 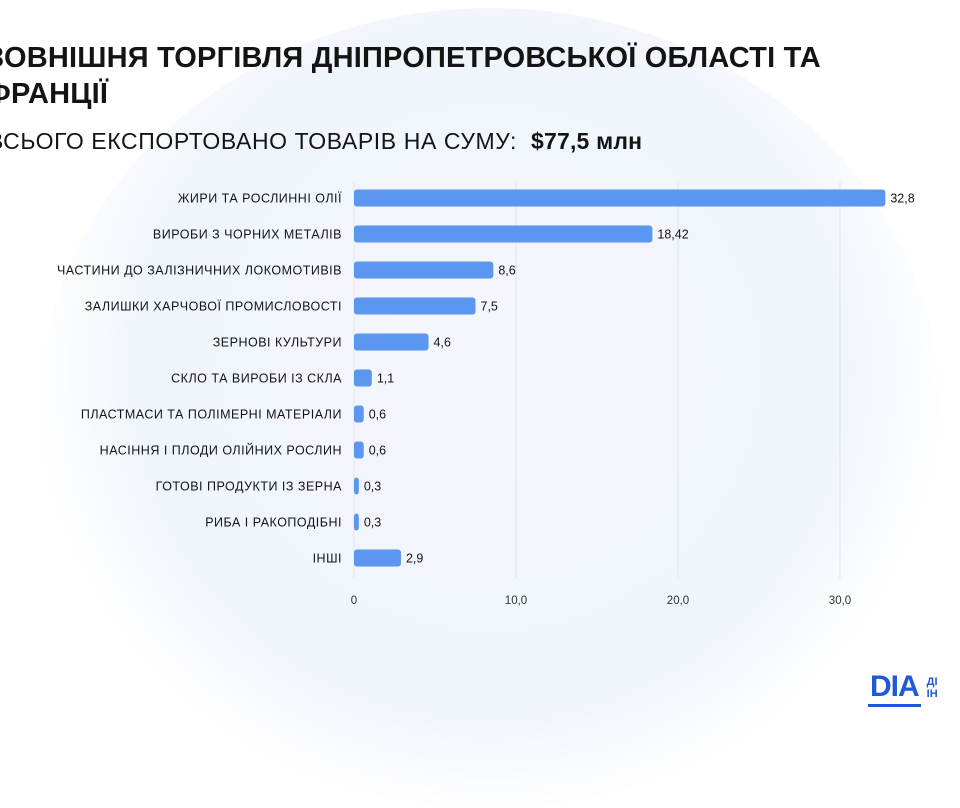 What do you see at coordinates (277, 343) in the screenshot?
I see `category-label: ЗЕРНОВІ КУЛЬТУРИ` at bounding box center [277, 343].